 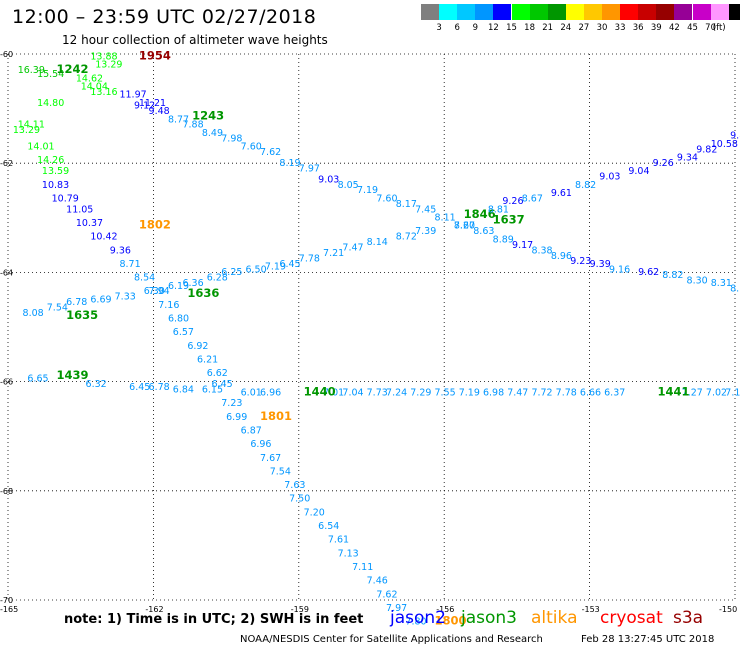 I want to click on wave-height-value: 6.21, so click(x=207, y=359).